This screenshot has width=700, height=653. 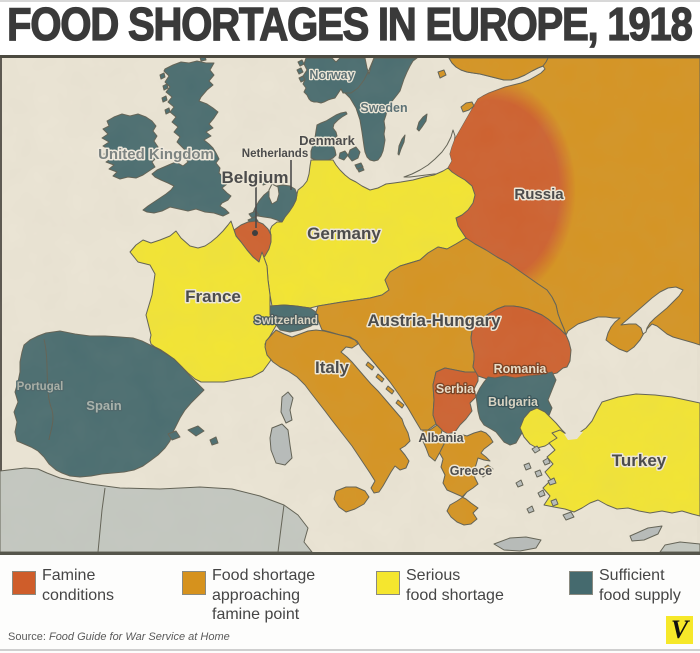 I want to click on svg-text: Russia, so click(x=539, y=194).